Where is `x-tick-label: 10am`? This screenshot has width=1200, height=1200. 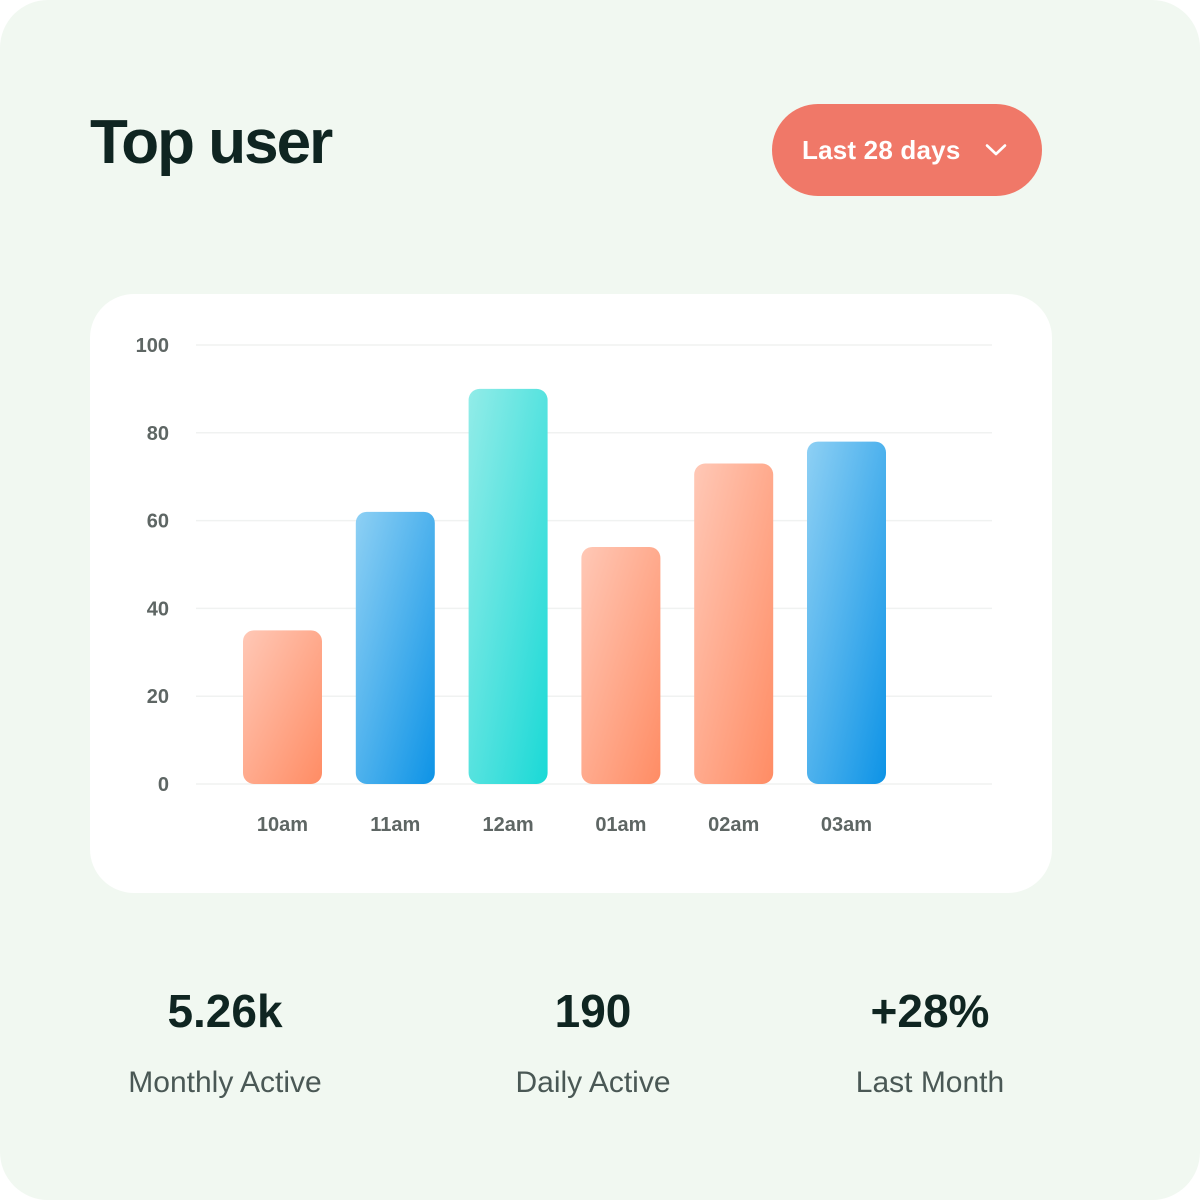 x-tick-label: 10am is located at coordinates (282, 825).